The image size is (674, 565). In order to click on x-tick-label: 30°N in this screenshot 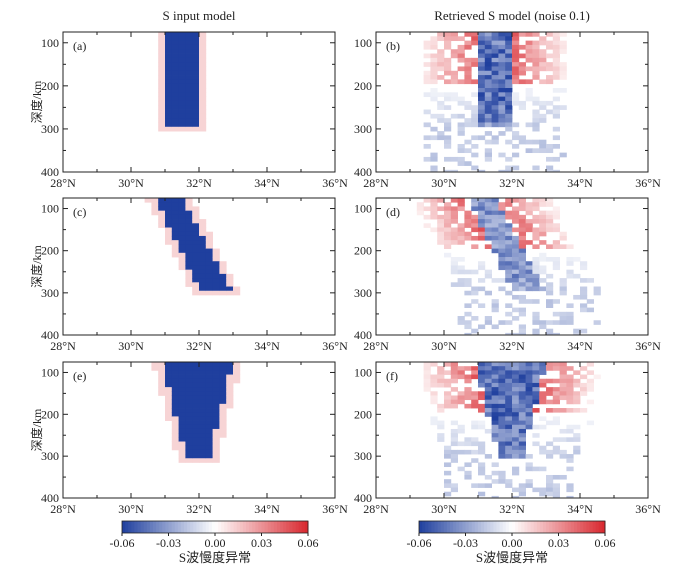, I will do `click(131, 346)`.